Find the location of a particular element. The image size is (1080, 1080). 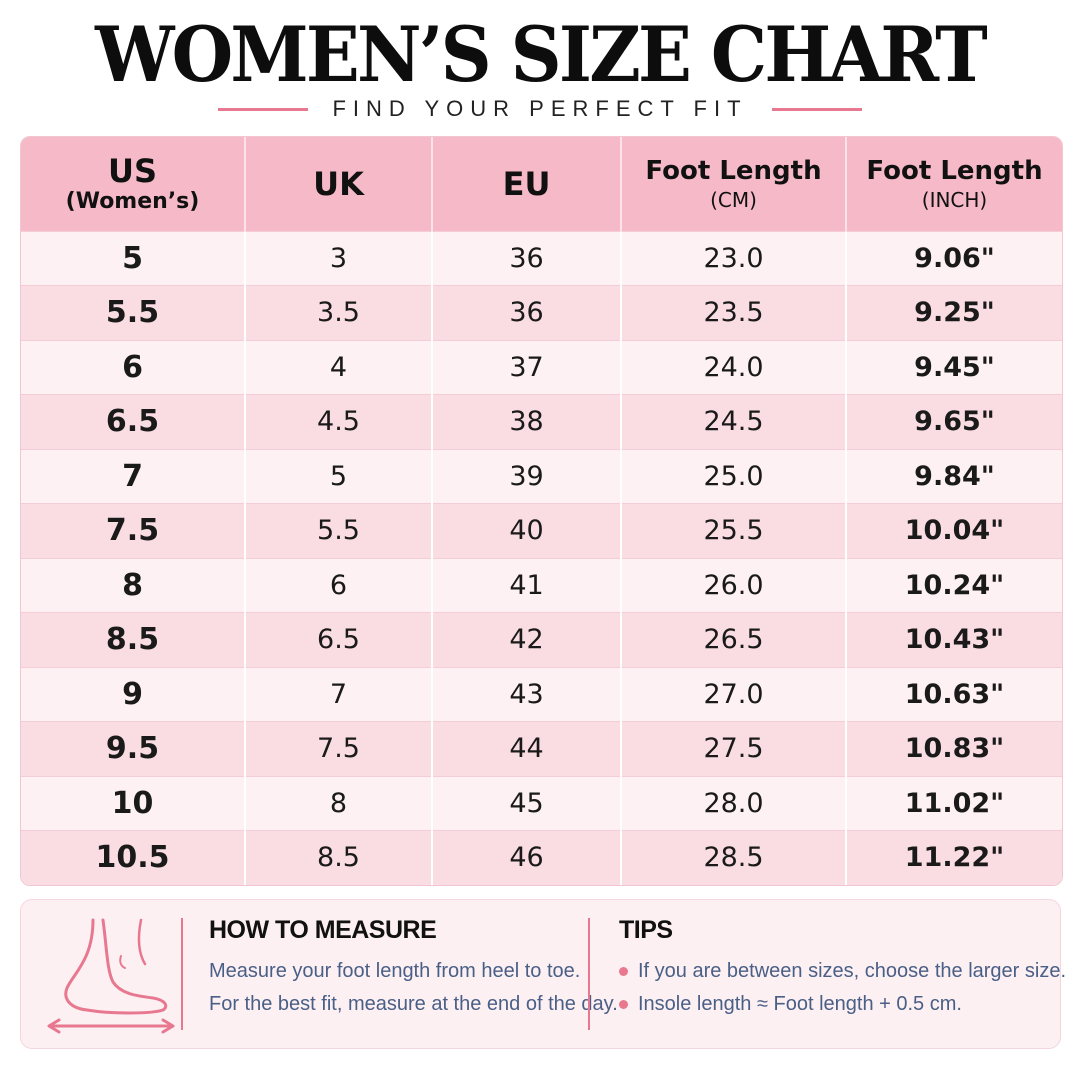

cell-eu: 44 is located at coordinates (527, 749).